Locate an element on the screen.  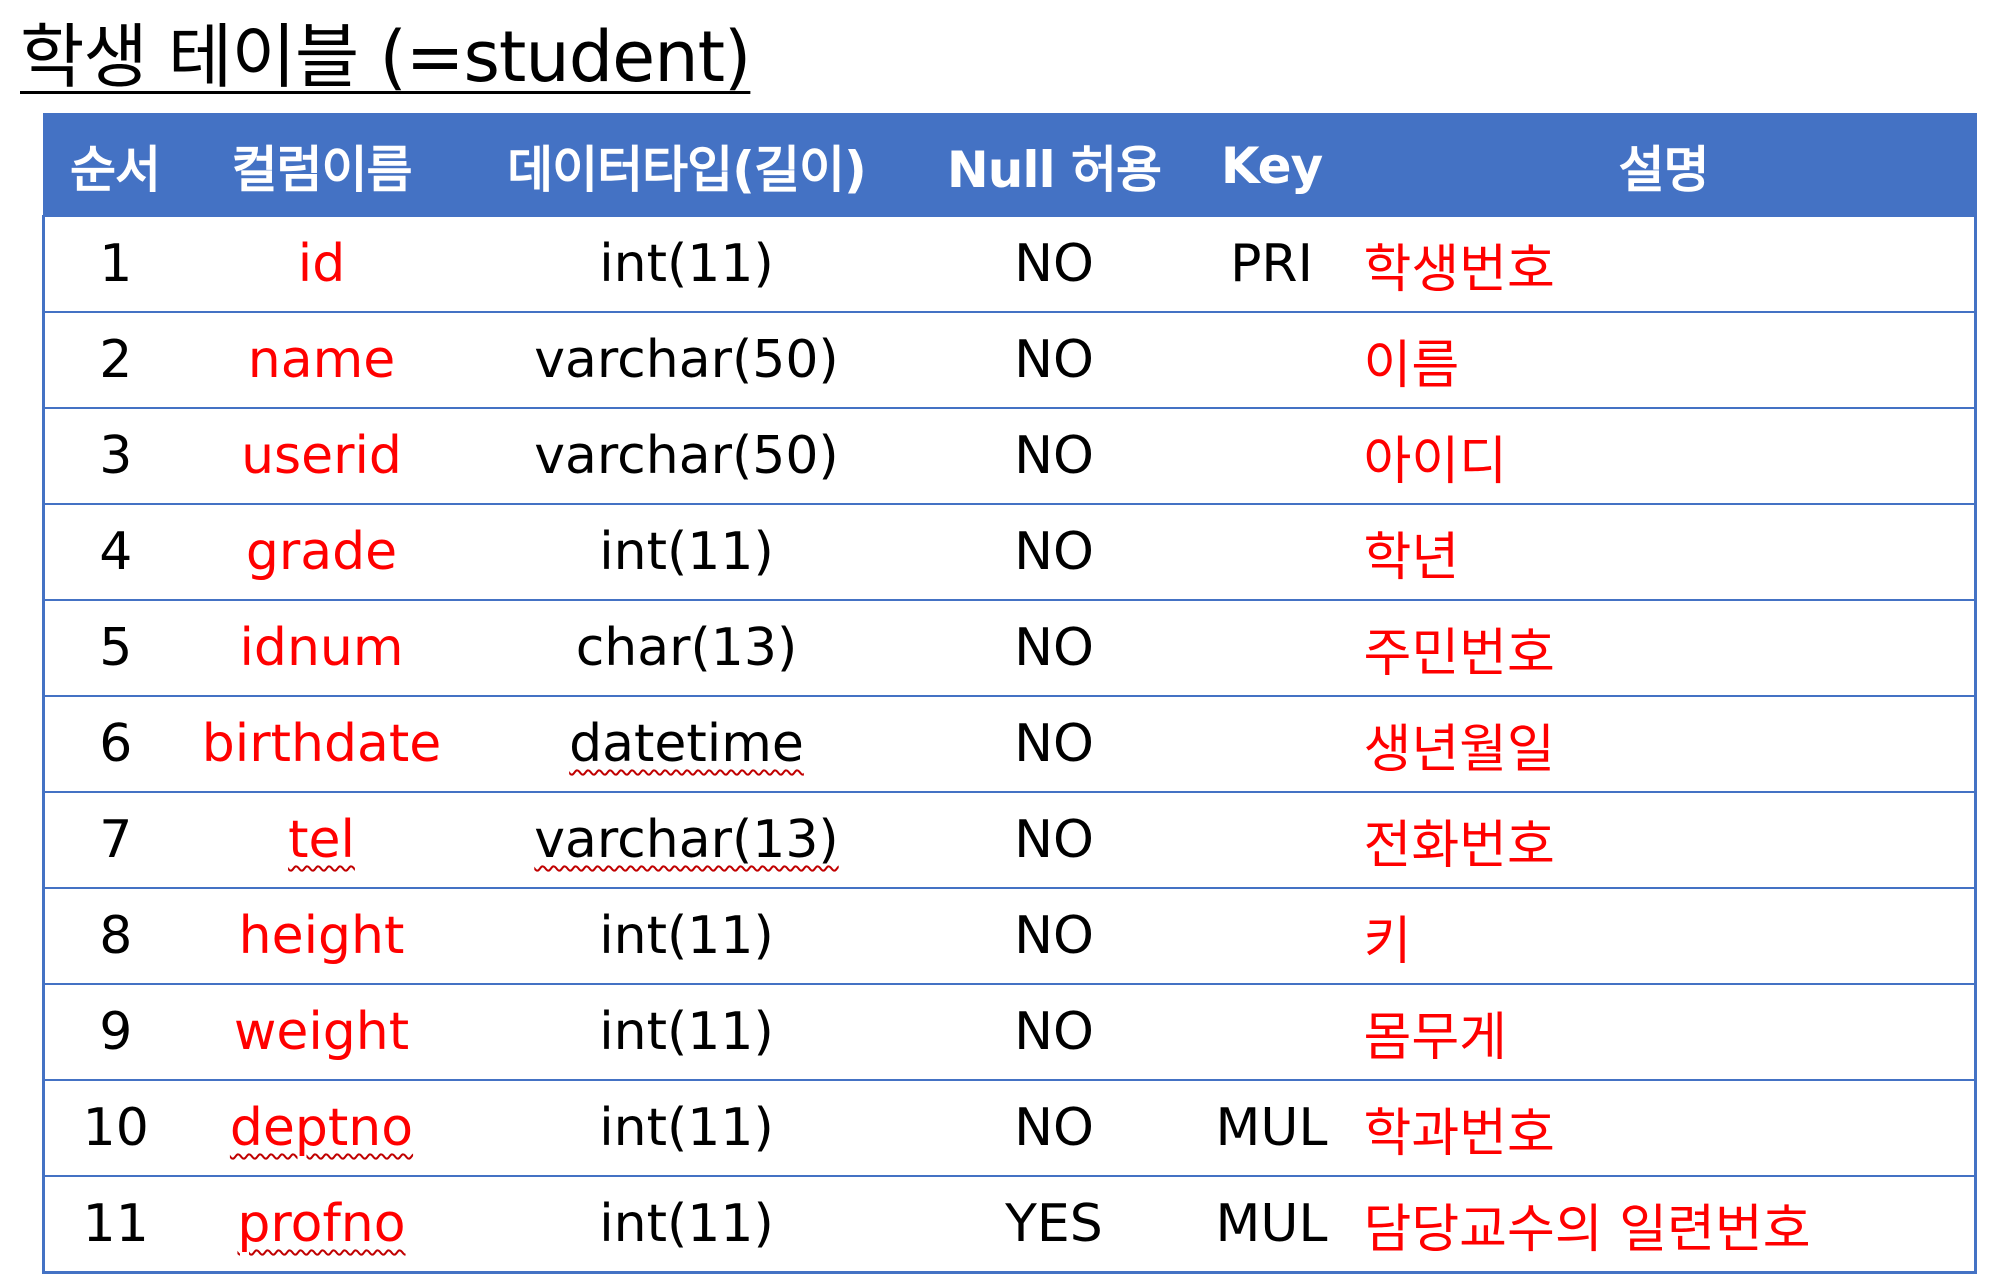
cell-order: 6 is located at coordinates (114, 744).